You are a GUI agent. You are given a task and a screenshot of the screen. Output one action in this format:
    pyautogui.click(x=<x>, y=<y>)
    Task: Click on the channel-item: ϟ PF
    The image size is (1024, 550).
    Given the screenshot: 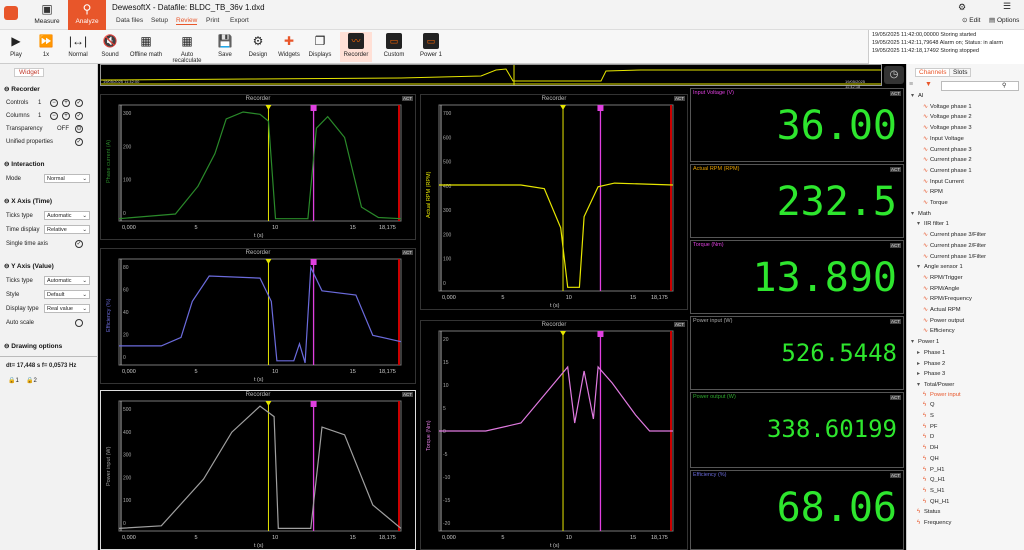 What is the action you would take?
    pyautogui.click(x=930, y=427)
    